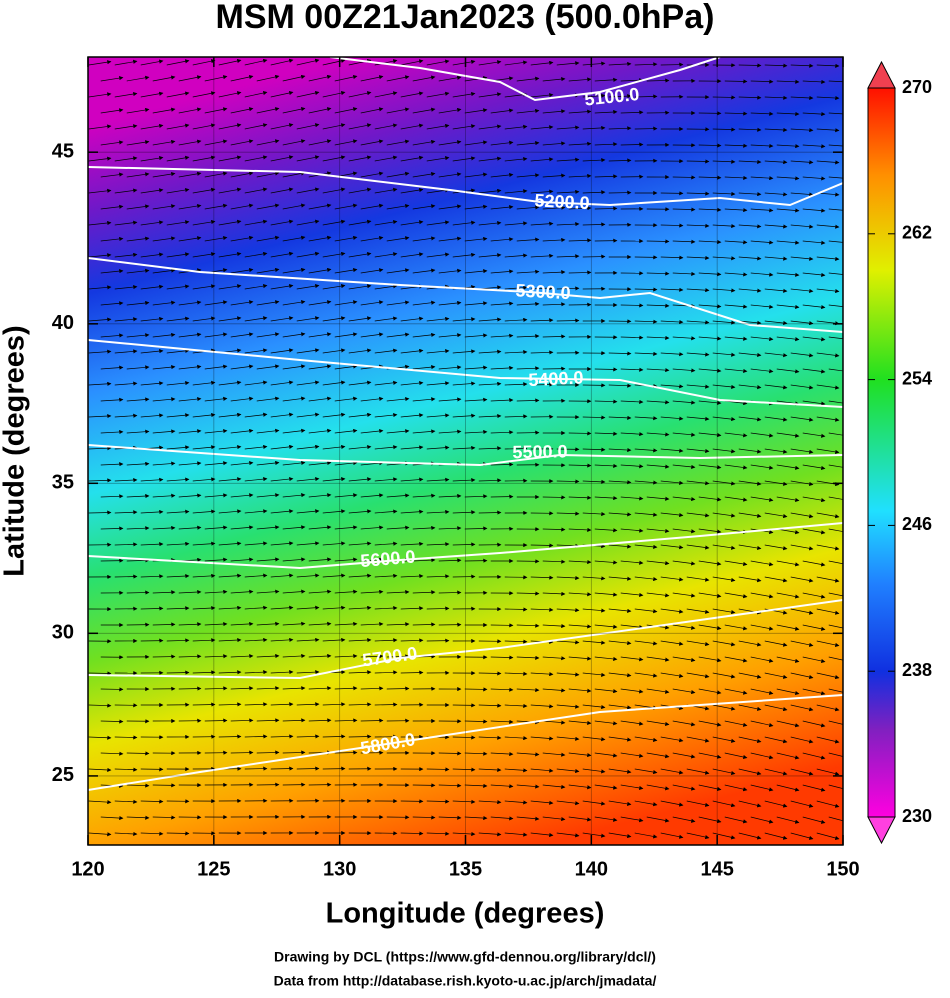 The image size is (950, 998). I want to click on colorbar-tick-label: 270, so click(917, 87).